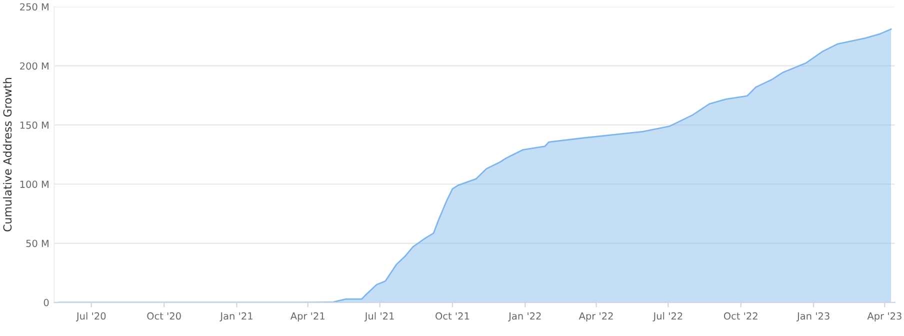 The width and height of the screenshot is (904, 336). What do you see at coordinates (884, 317) in the screenshot?
I see `x-tick-label: Apr '23` at bounding box center [884, 317].